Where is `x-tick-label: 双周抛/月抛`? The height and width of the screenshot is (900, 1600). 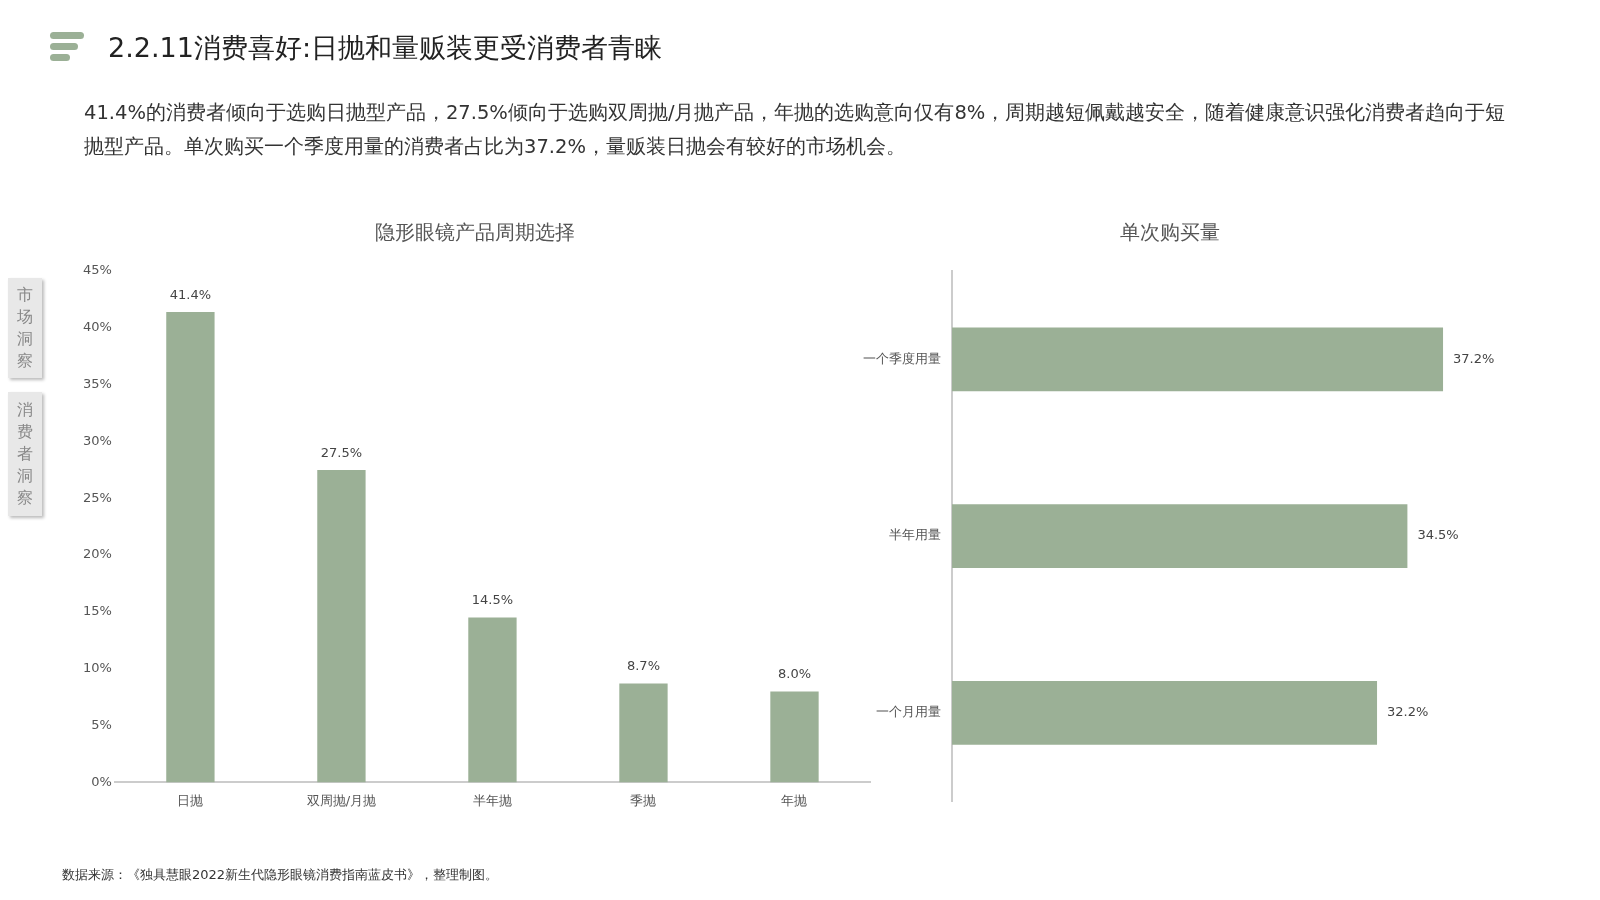
x-tick-label: 双周抛/月抛 is located at coordinates (341, 800).